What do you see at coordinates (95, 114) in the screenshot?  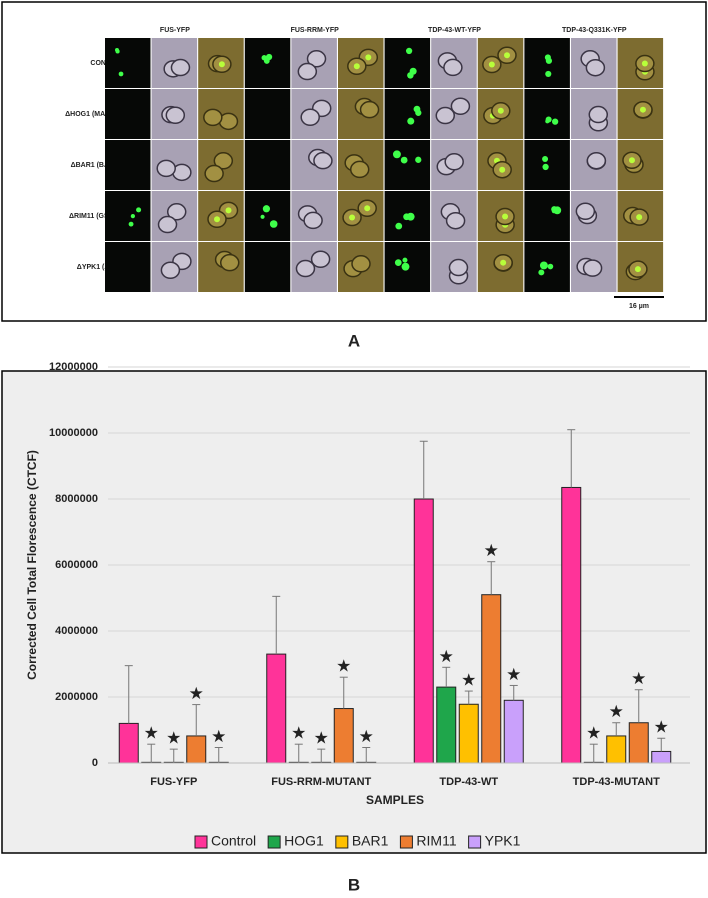 I see `row-label: ΔHOG1 (MAPK14)` at bounding box center [95, 114].